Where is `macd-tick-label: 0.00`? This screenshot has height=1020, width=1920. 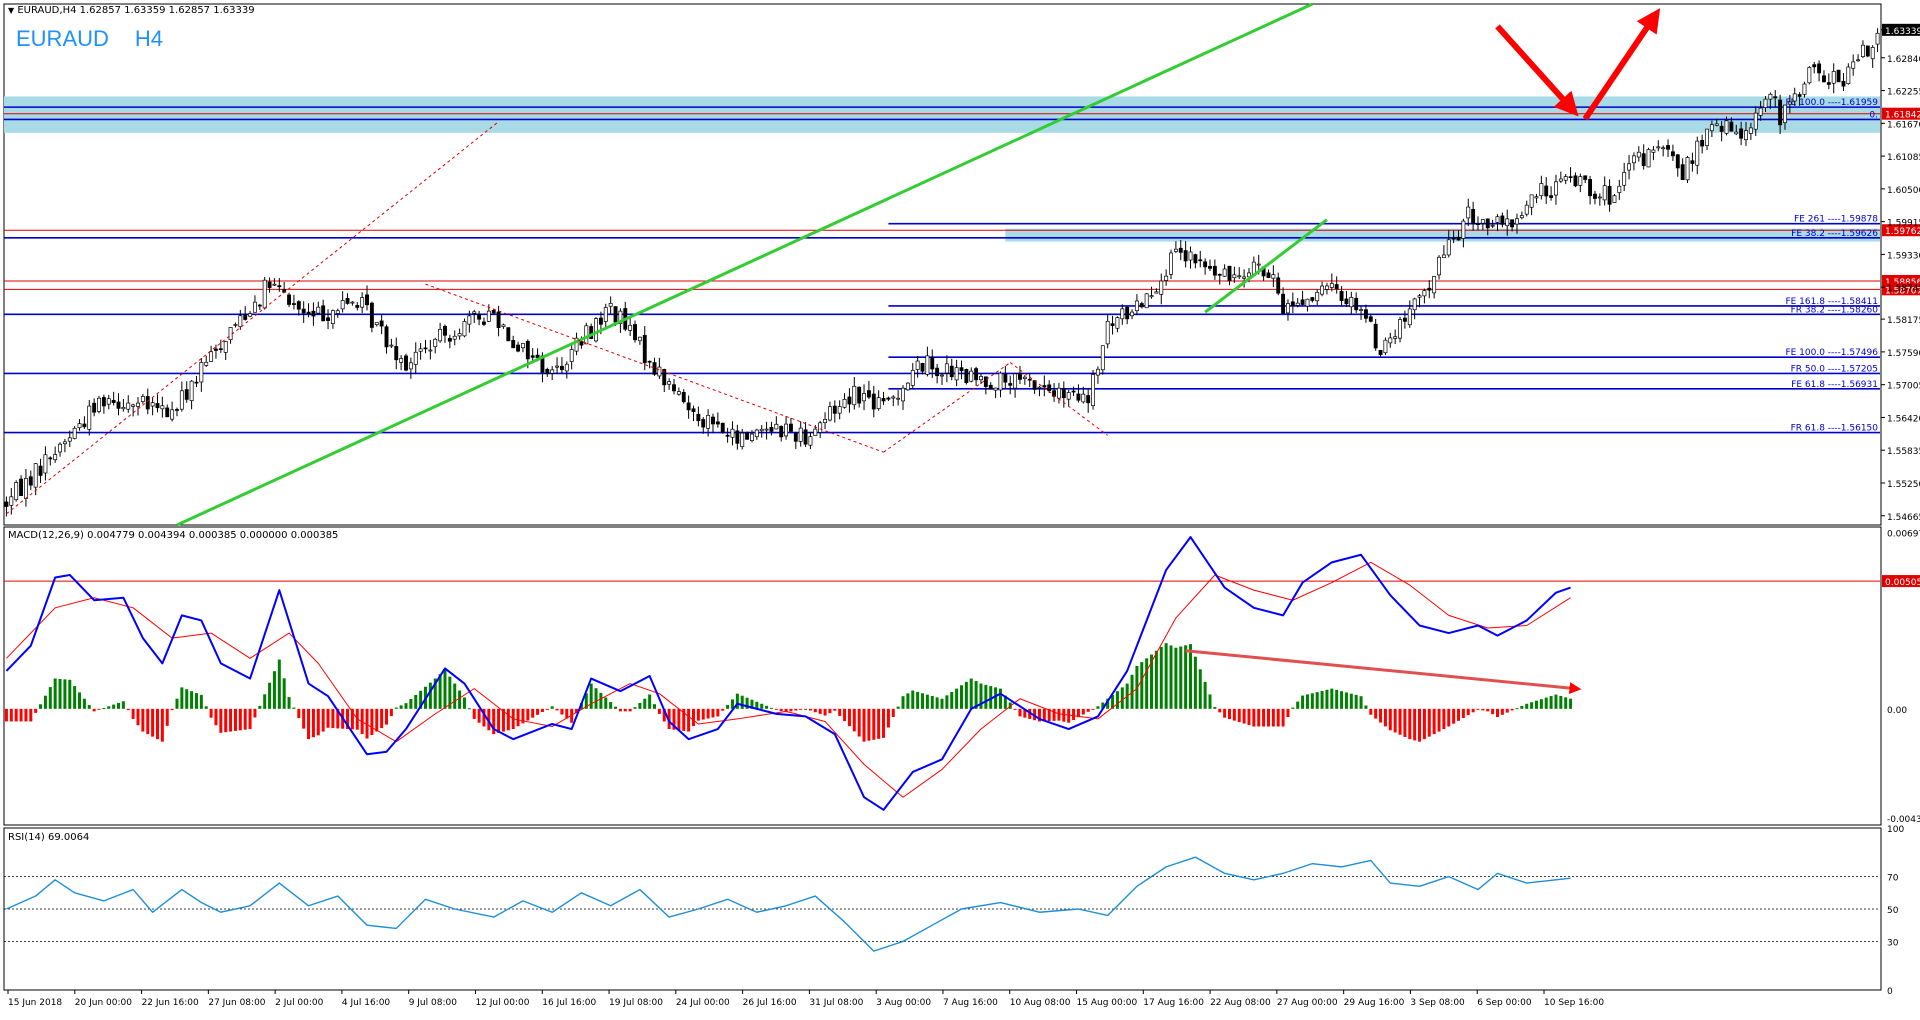 macd-tick-label: 0.00 is located at coordinates (1897, 711).